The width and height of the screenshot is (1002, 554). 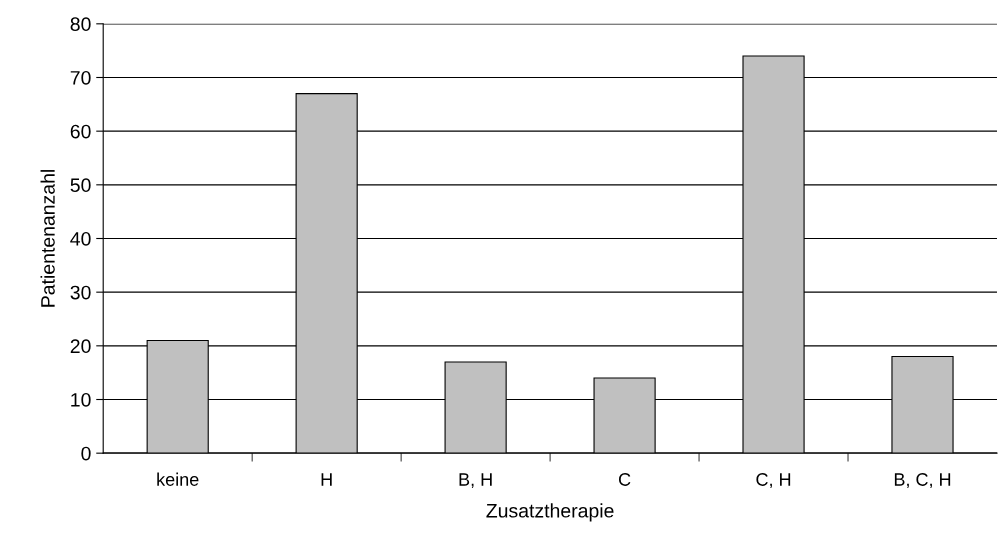 What do you see at coordinates (80, 238) in the screenshot?
I see `y-tick-label: 40` at bounding box center [80, 238].